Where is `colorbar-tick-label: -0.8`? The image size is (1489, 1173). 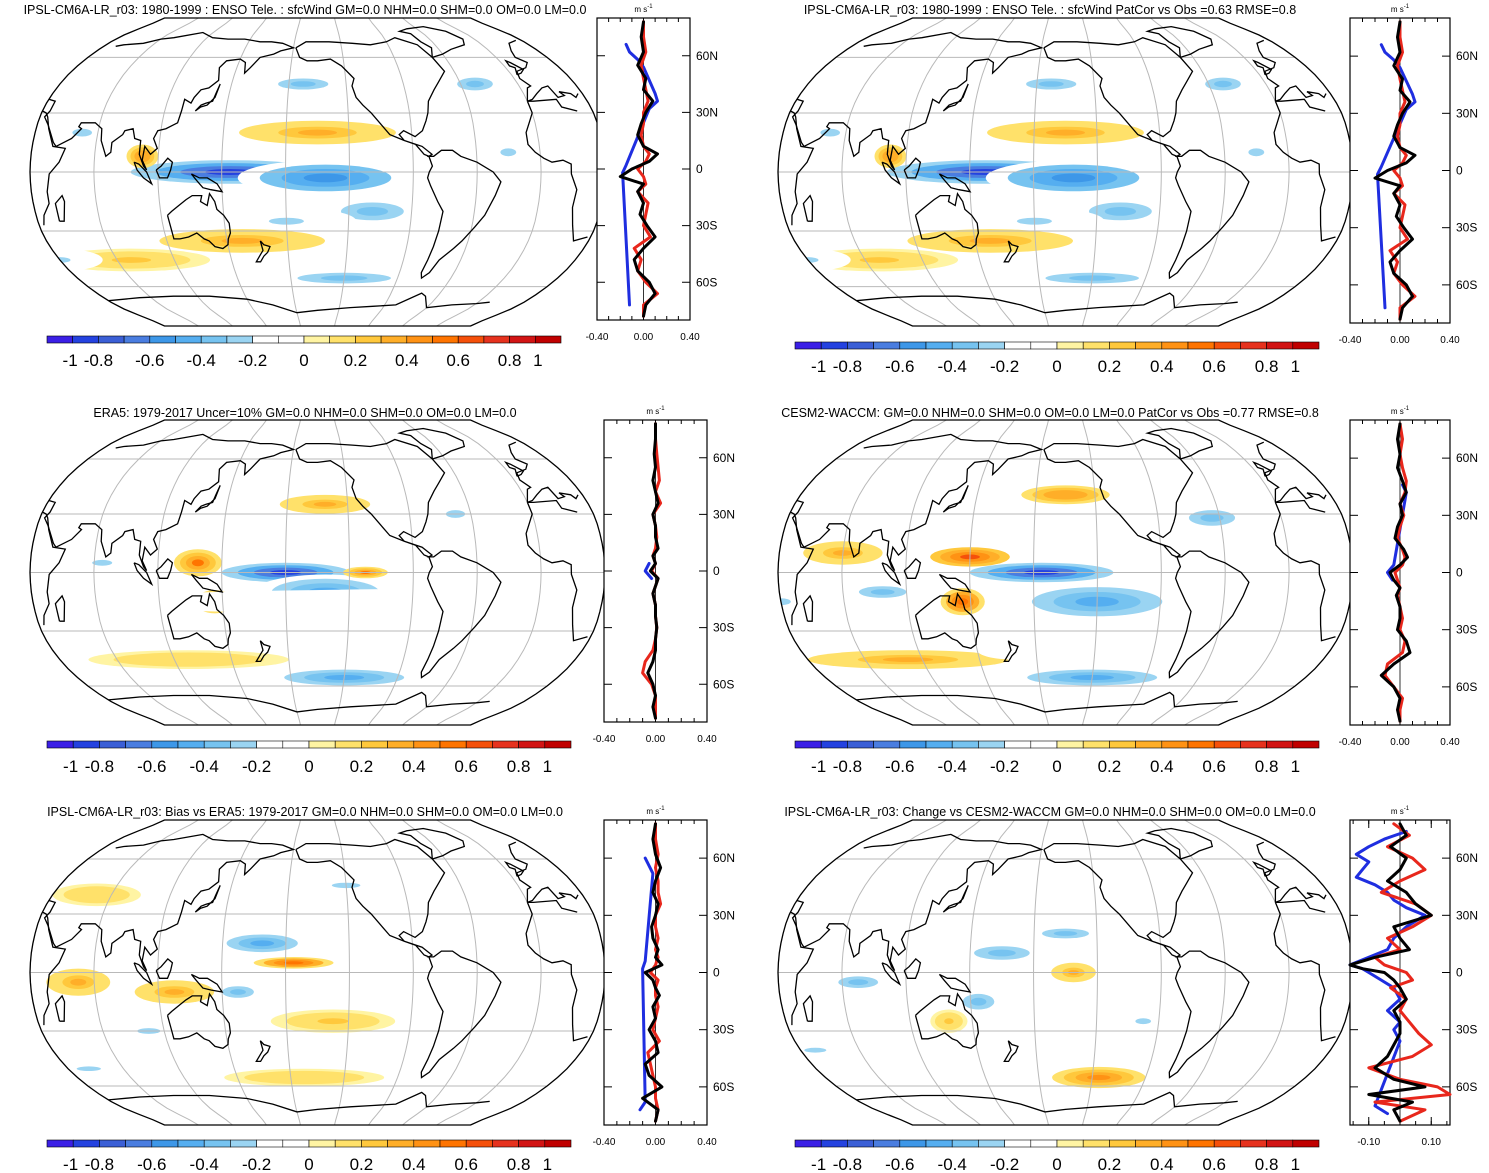 colorbar-tick-label: -0.8 is located at coordinates (847, 1164).